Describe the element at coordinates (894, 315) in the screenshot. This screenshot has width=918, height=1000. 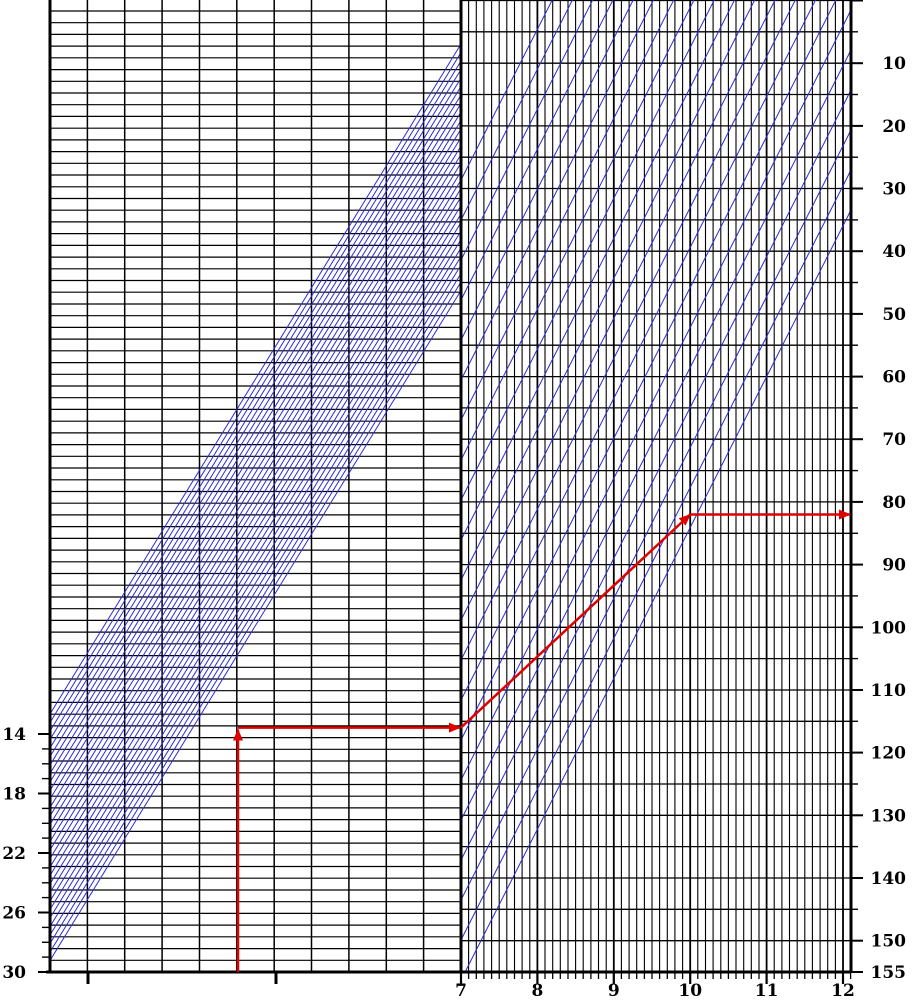
I see `right-axis-tick-label: 50` at that location.